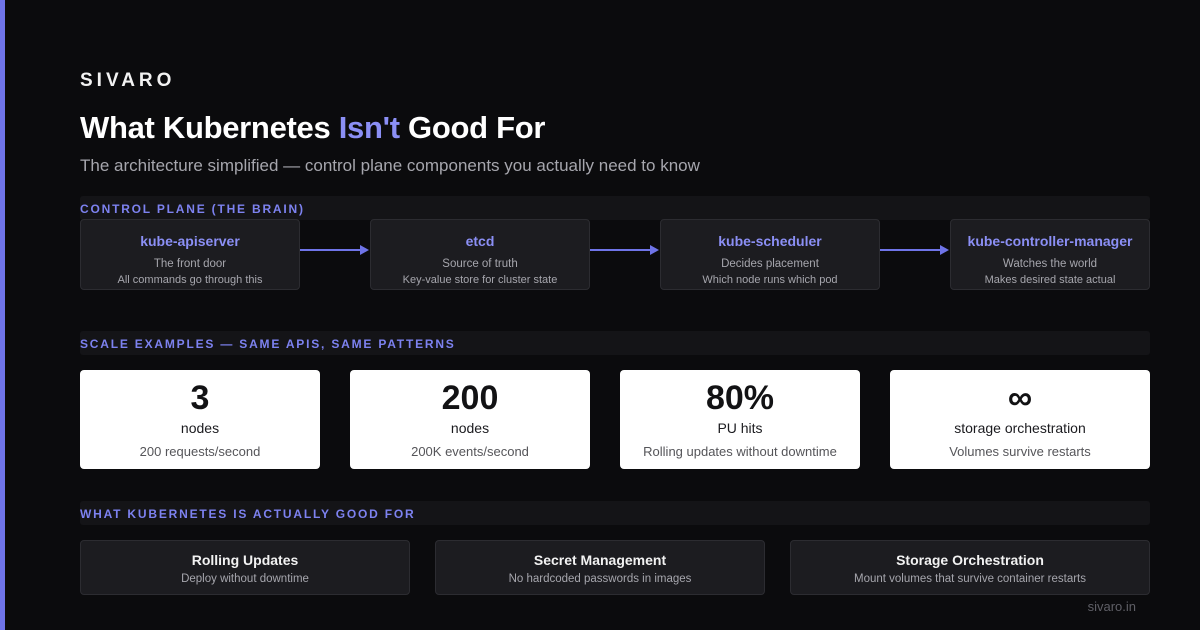  I want to click on good-for-card: Rolling Updates Deploy without downtime, so click(245, 567).